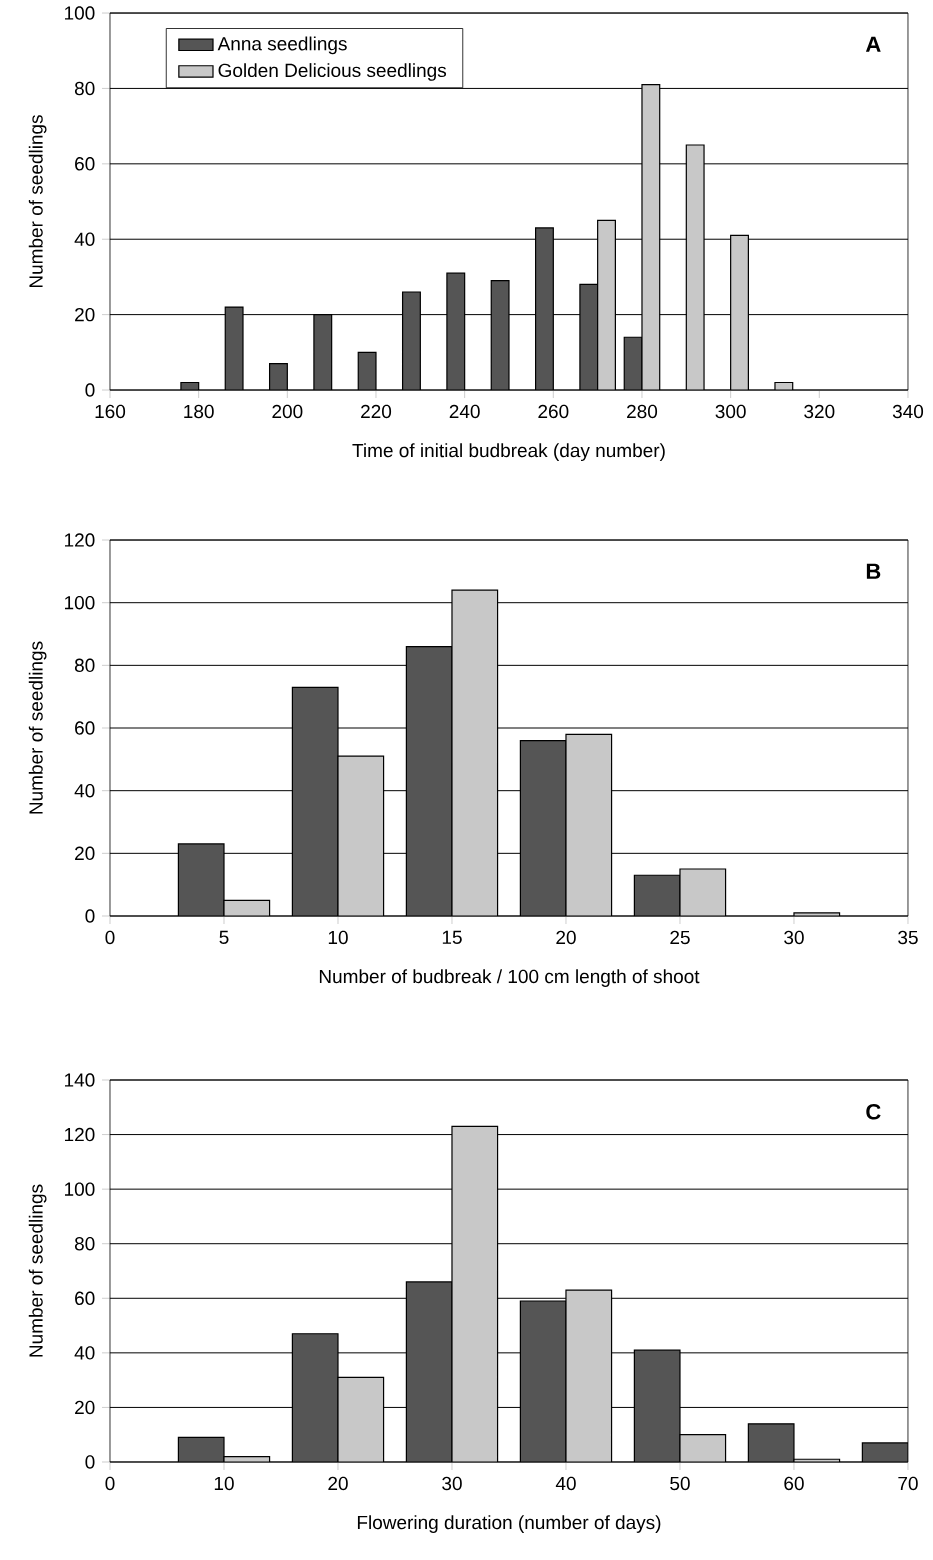 The image size is (933, 1560). Describe the element at coordinates (376, 411) in the screenshot. I see `x-tick-label: 220` at that location.